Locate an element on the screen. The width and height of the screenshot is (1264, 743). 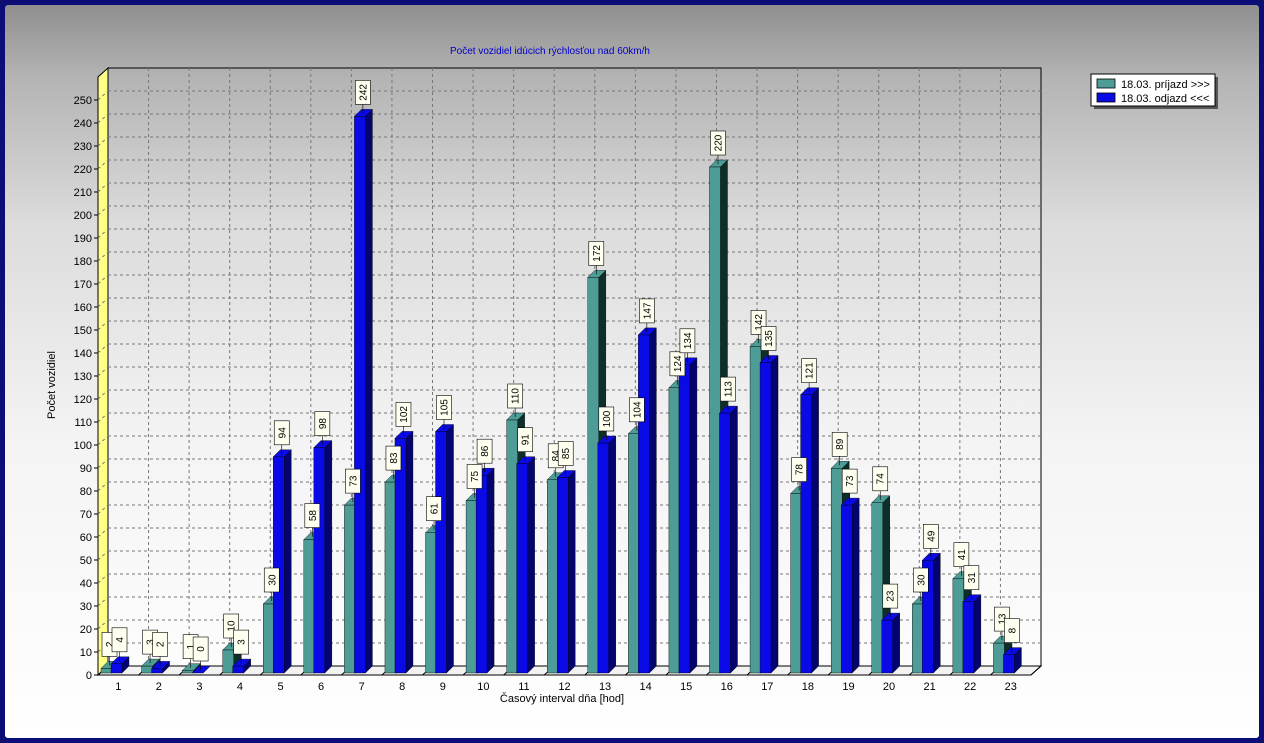
x-tick-label: 14 is located at coordinates (646, 687).